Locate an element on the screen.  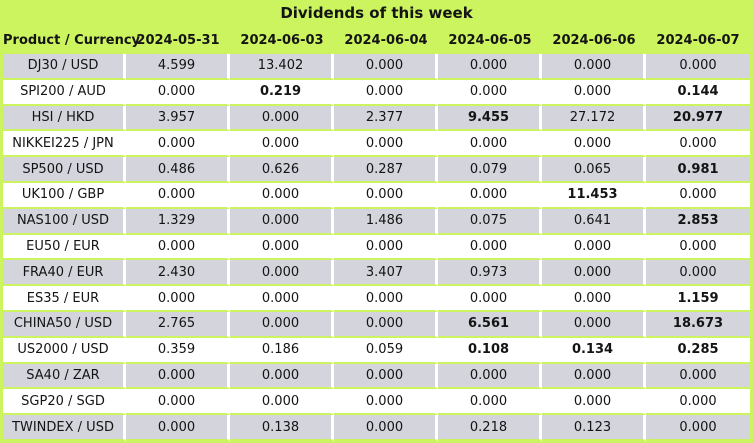
dividend-value-cell: 0.144 is located at coordinates (698, 92).